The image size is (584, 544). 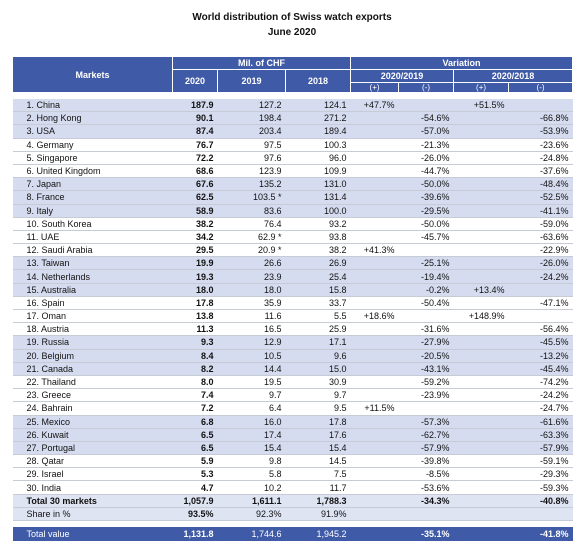 What do you see at coordinates (92, 158) in the screenshot?
I see `market-cell: 5. Singapore` at bounding box center [92, 158].